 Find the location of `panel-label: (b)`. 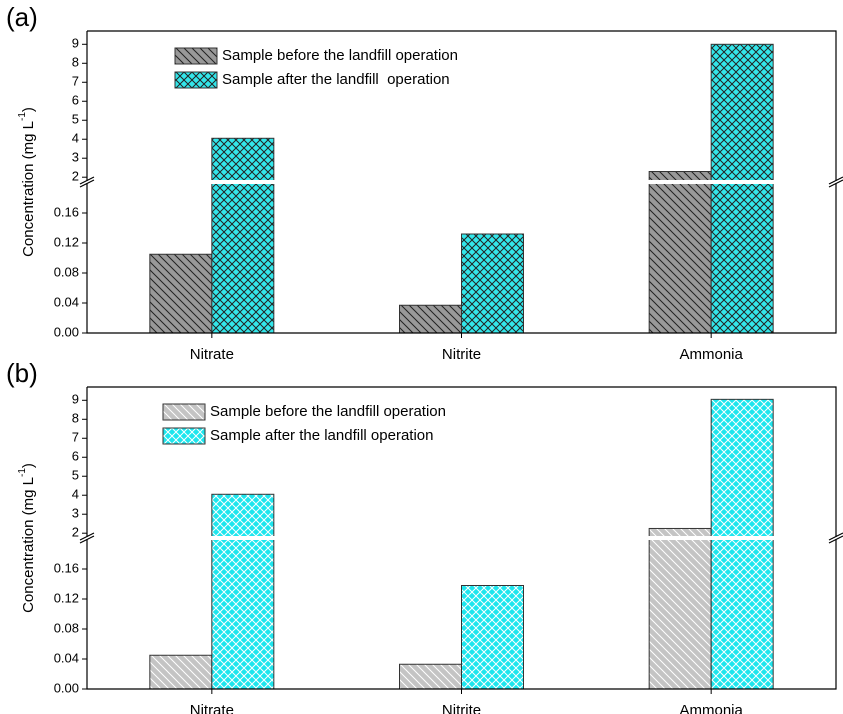

panel-label: (b) is located at coordinates (22, 373).